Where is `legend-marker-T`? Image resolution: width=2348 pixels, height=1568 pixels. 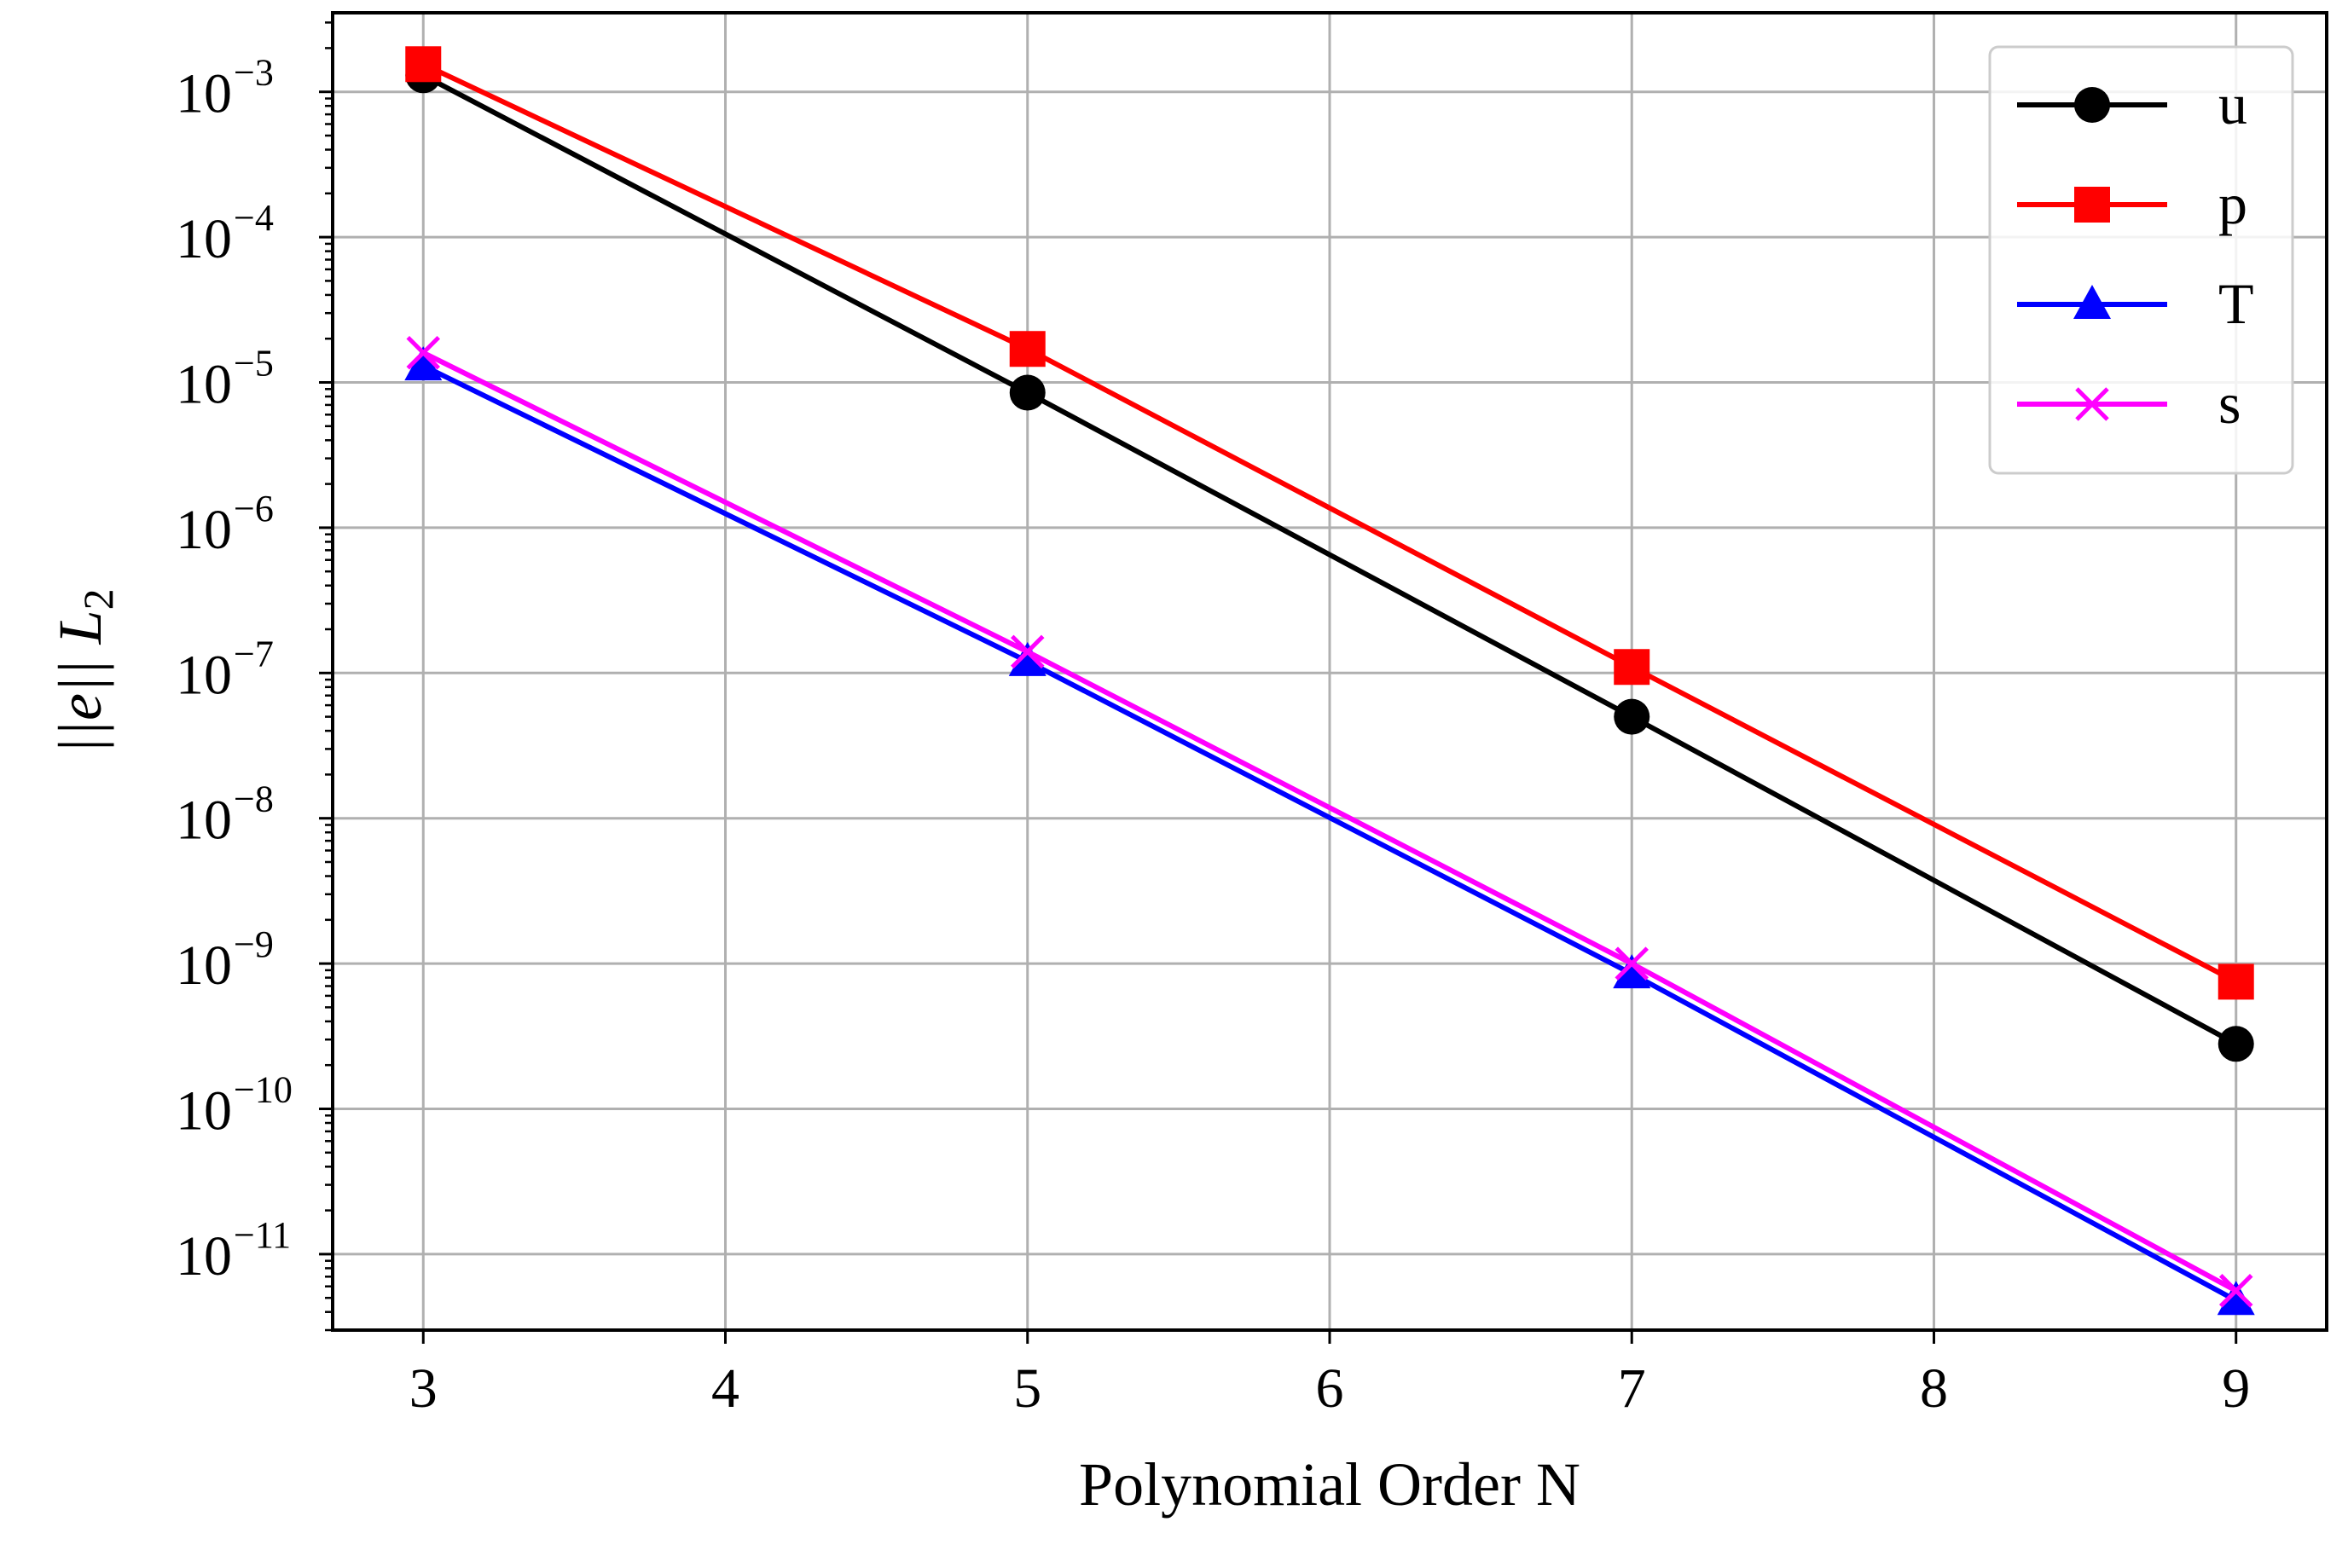
legend-marker-T is located at coordinates (2092, 302).